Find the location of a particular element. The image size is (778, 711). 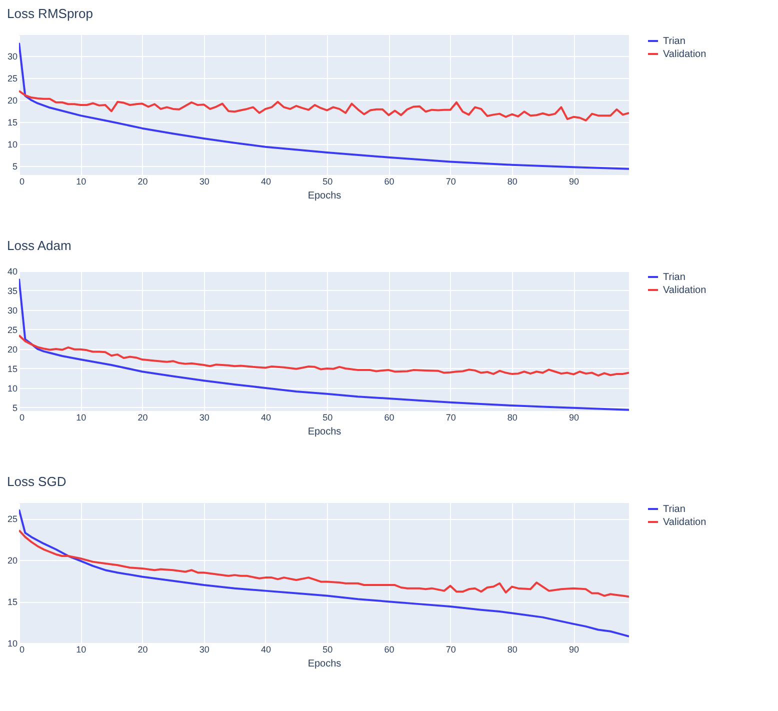

chart-title: Loss Adam is located at coordinates (39, 245).